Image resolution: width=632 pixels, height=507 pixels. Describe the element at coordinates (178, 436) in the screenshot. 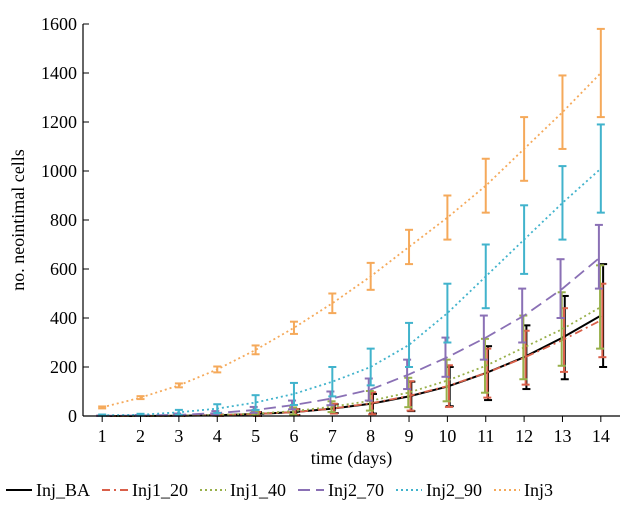

I see `x-tick-label: 3` at that location.